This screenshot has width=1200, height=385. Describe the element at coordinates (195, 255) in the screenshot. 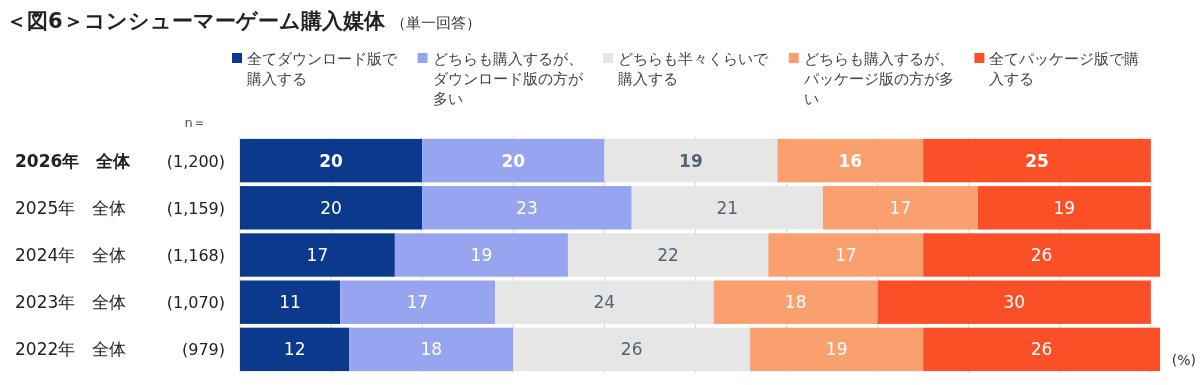

I see `text: (1,168)` at that location.